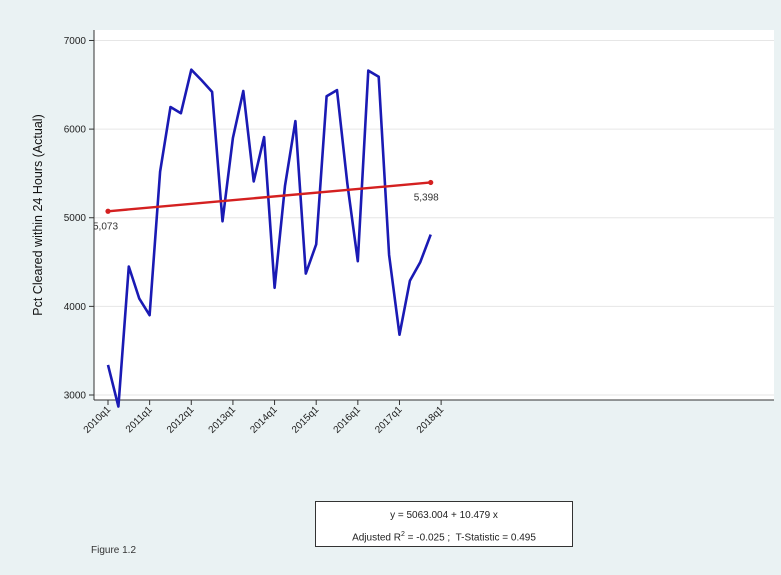 The image size is (781, 575). I want to click on adjusted-r-label: Adjusted R, so click(376, 538).